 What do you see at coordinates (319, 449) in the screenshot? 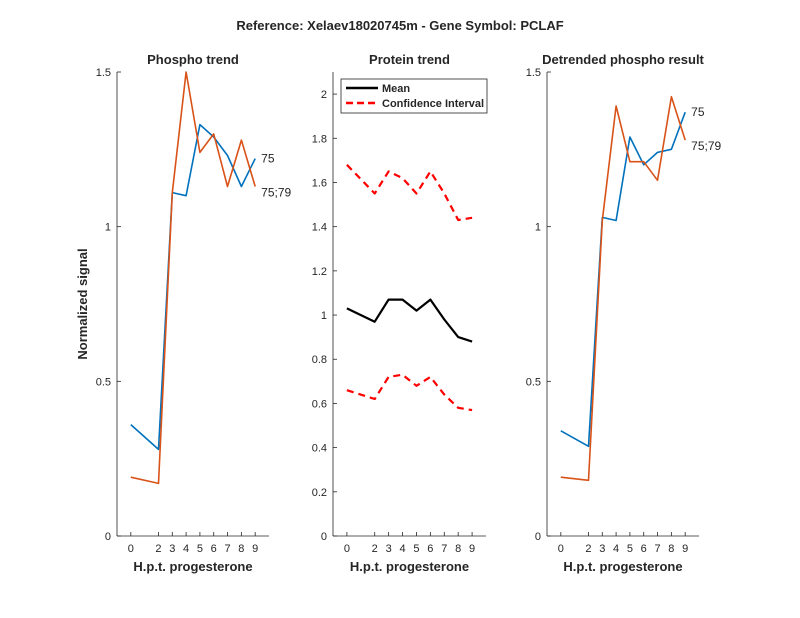
I see `y-tick-label: 0.4` at bounding box center [319, 449].